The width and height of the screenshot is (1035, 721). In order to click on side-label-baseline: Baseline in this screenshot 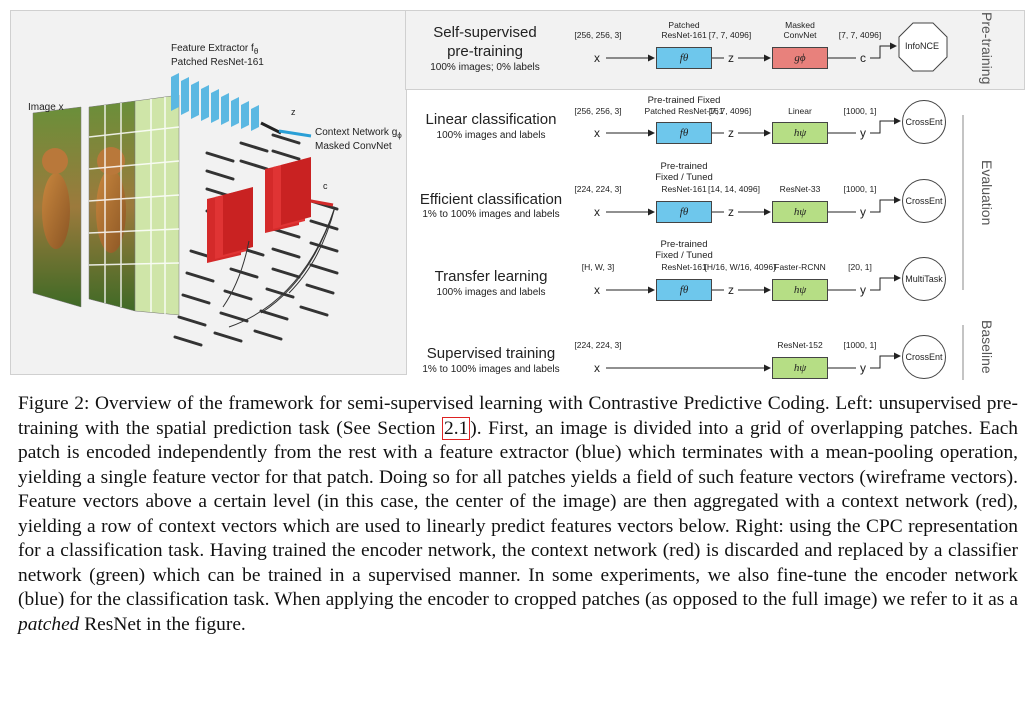, I will do `click(987, 347)`.